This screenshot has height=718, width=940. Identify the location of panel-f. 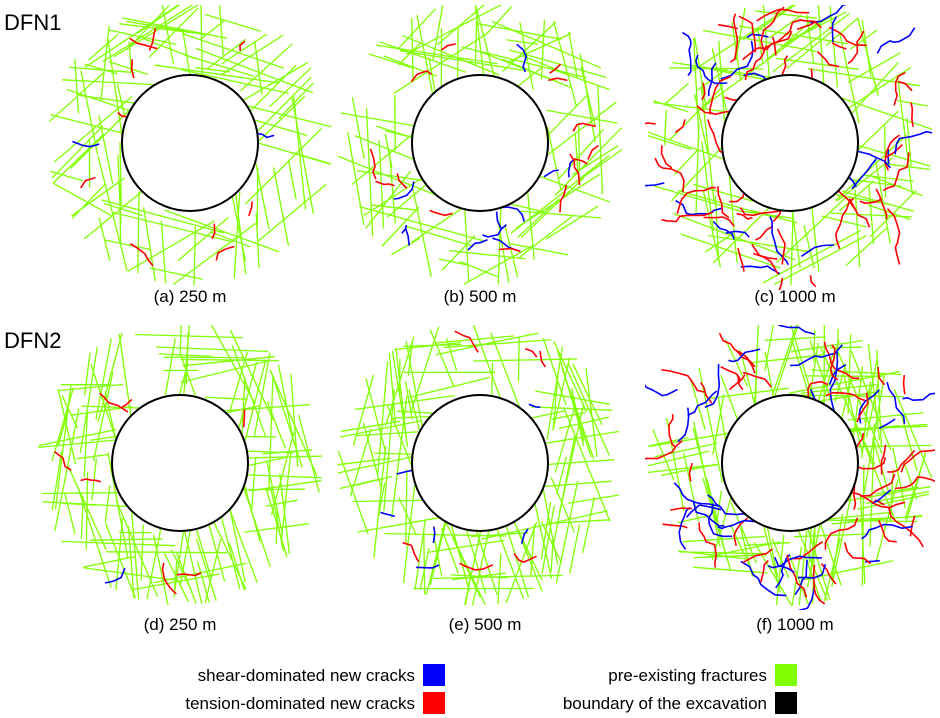
(790, 467).